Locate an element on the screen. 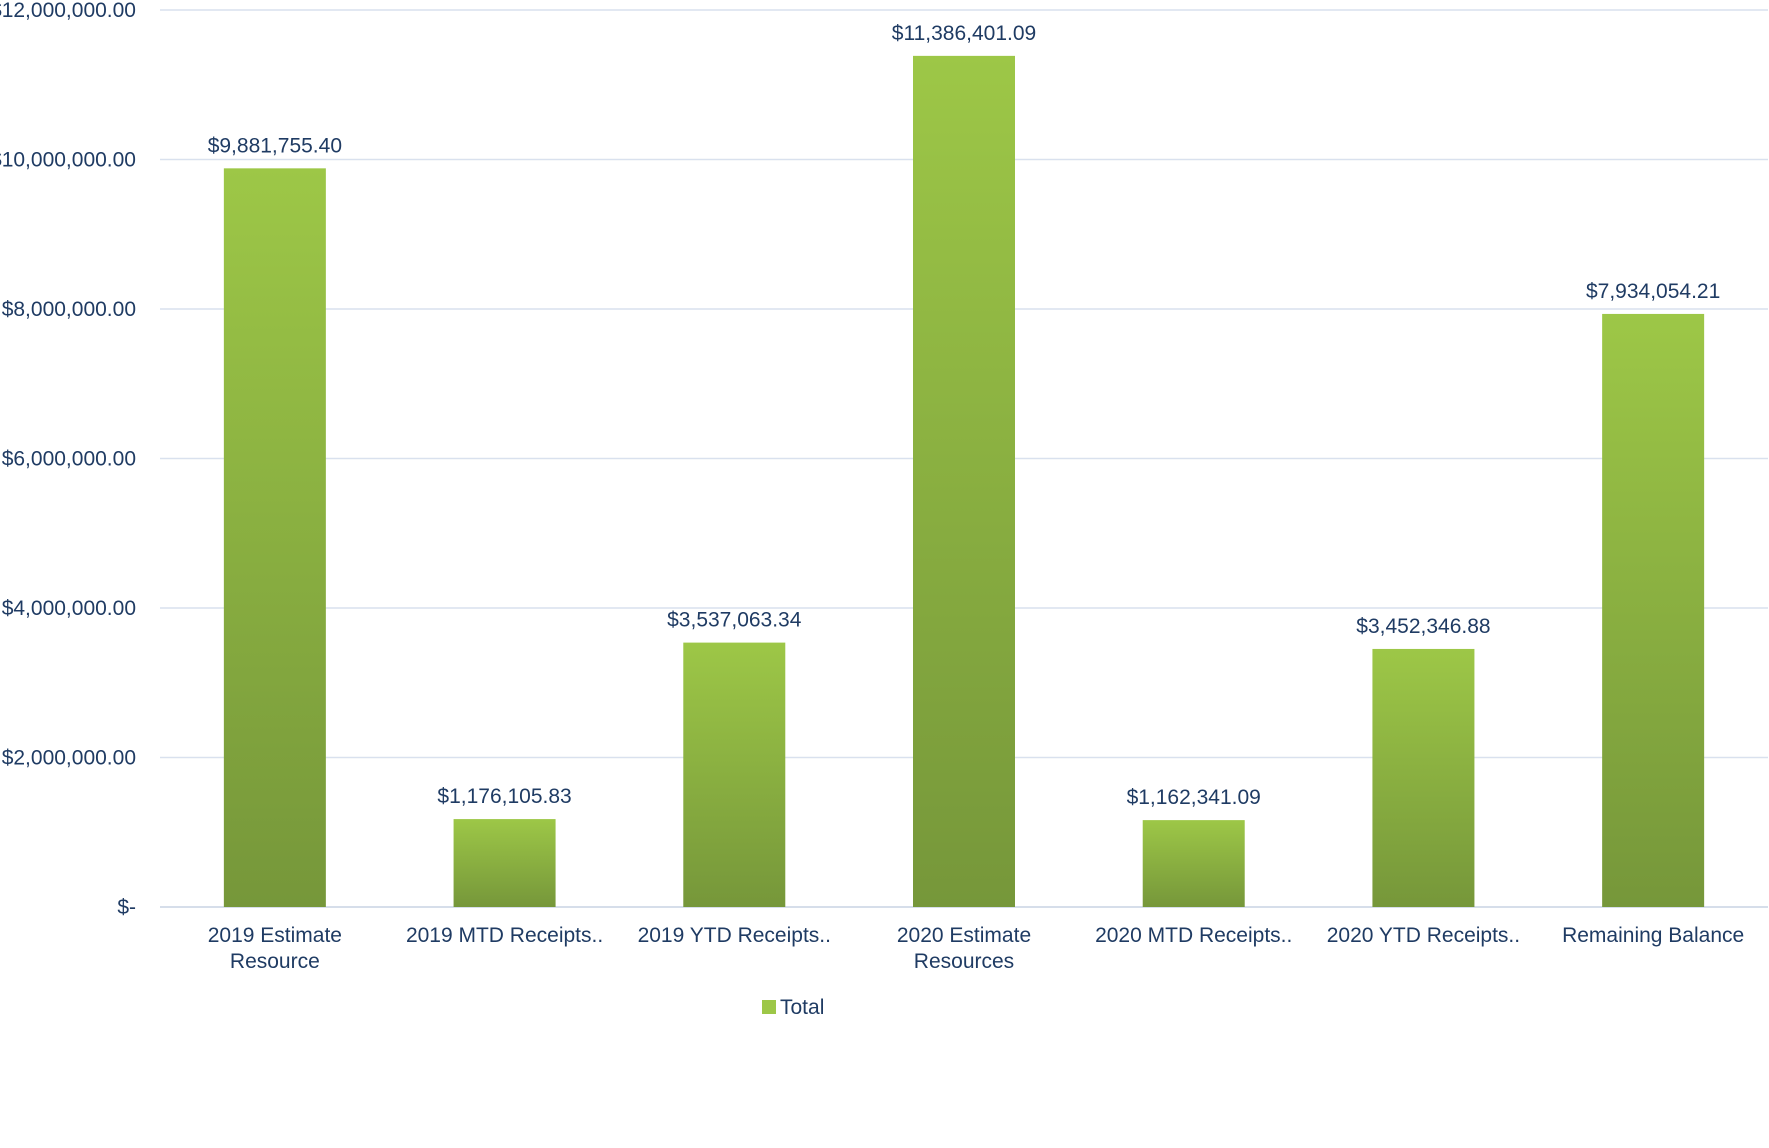 The height and width of the screenshot is (1148, 1769). x-tick-label: 2020 MTD Receipts.. is located at coordinates (1193, 935).